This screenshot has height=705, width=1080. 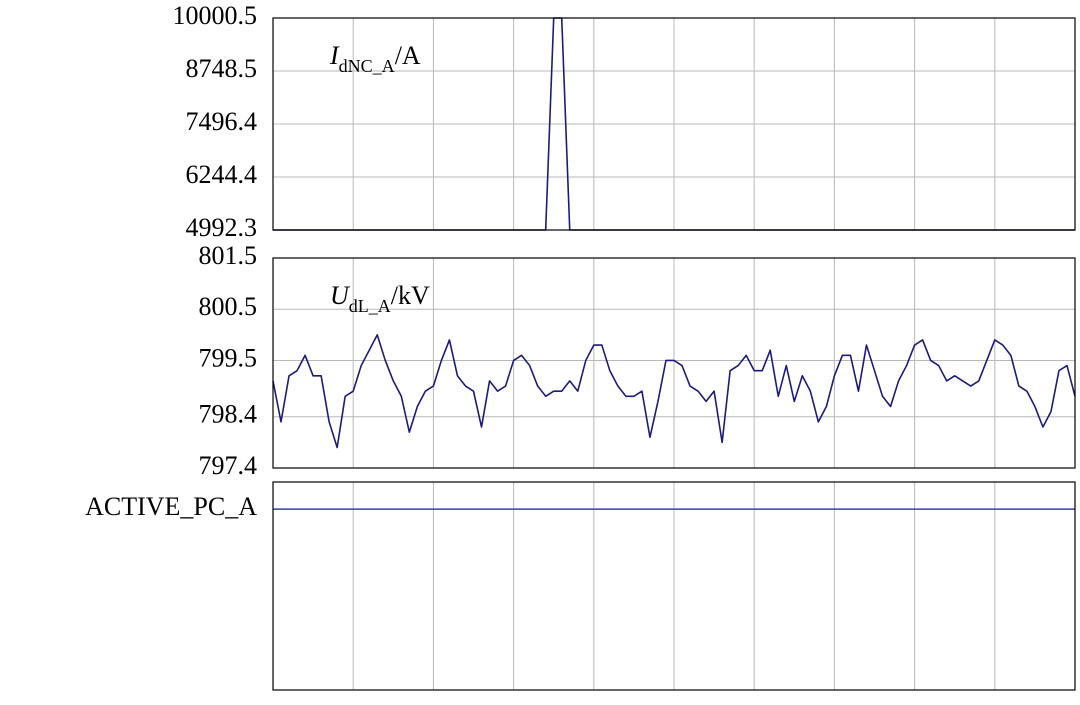 What do you see at coordinates (408, 55) in the screenshot?
I see `title-unit: /A` at bounding box center [408, 55].